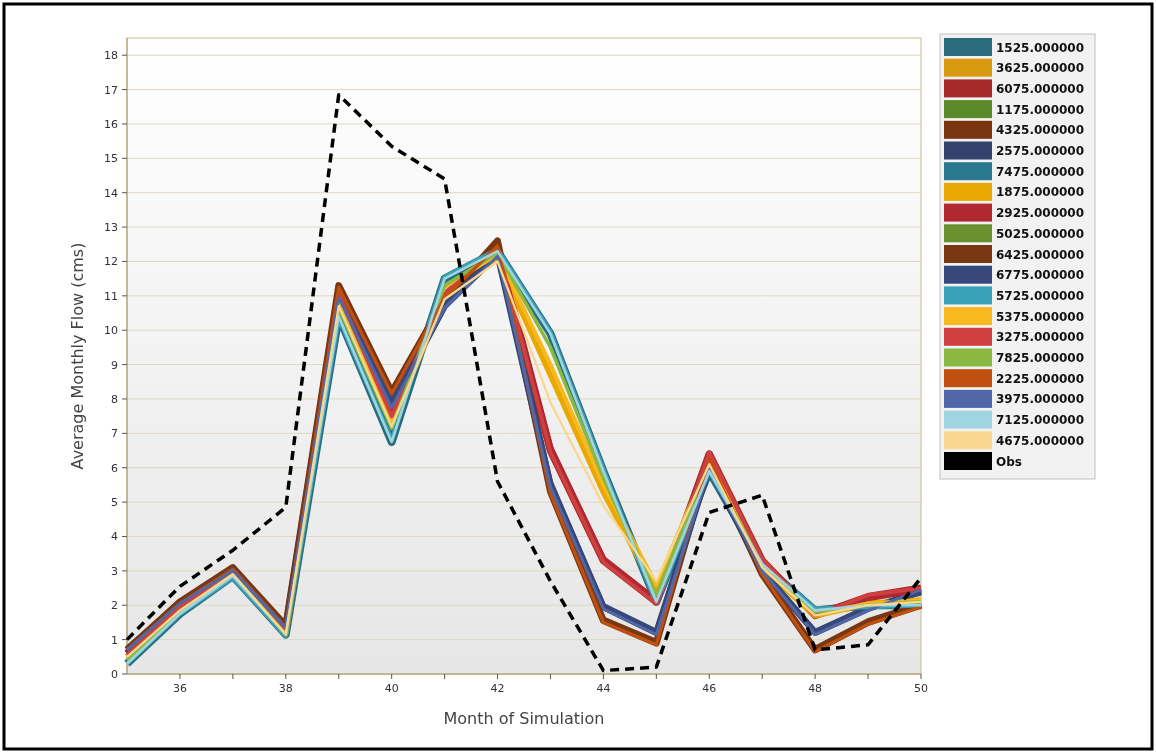 The width and height of the screenshot is (1156, 753). What do you see at coordinates (391, 688) in the screenshot?
I see `x-tick-label: 40` at bounding box center [391, 688].